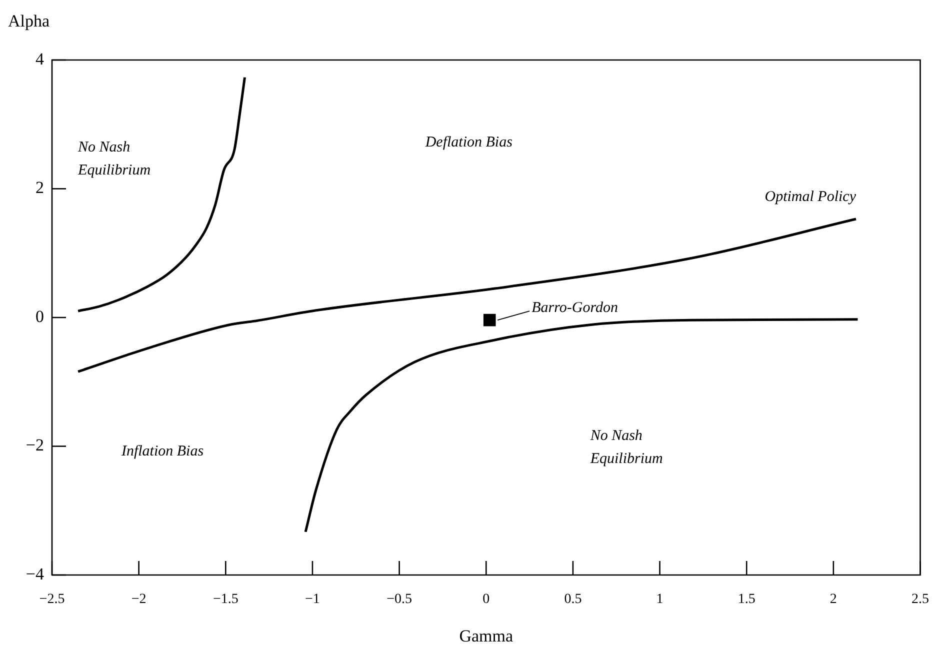  I want to click on y-axis-title: Alpha, so click(29, 20).